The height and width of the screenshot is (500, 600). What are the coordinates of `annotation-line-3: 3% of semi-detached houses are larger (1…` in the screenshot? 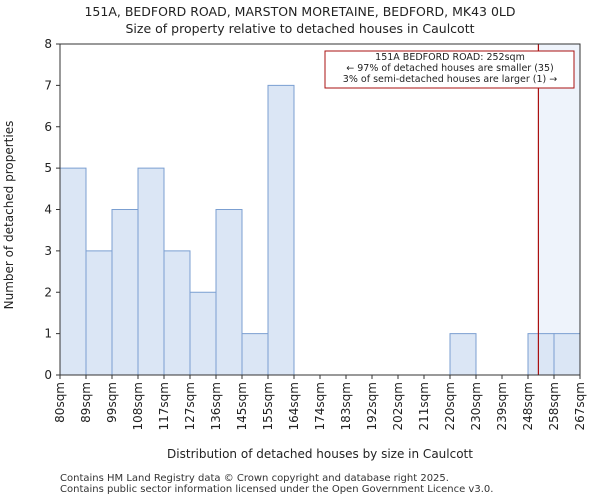 It's located at (450, 79).